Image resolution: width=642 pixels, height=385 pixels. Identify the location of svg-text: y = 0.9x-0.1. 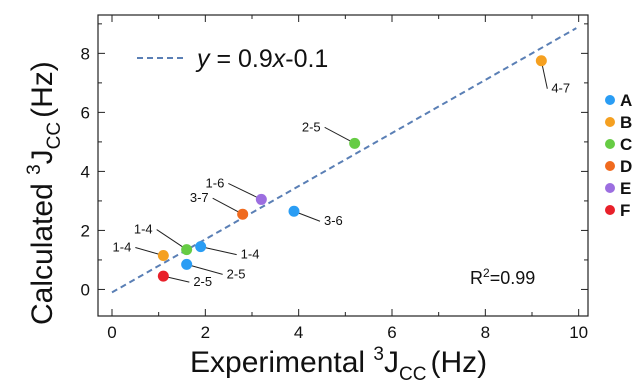
(261, 59).